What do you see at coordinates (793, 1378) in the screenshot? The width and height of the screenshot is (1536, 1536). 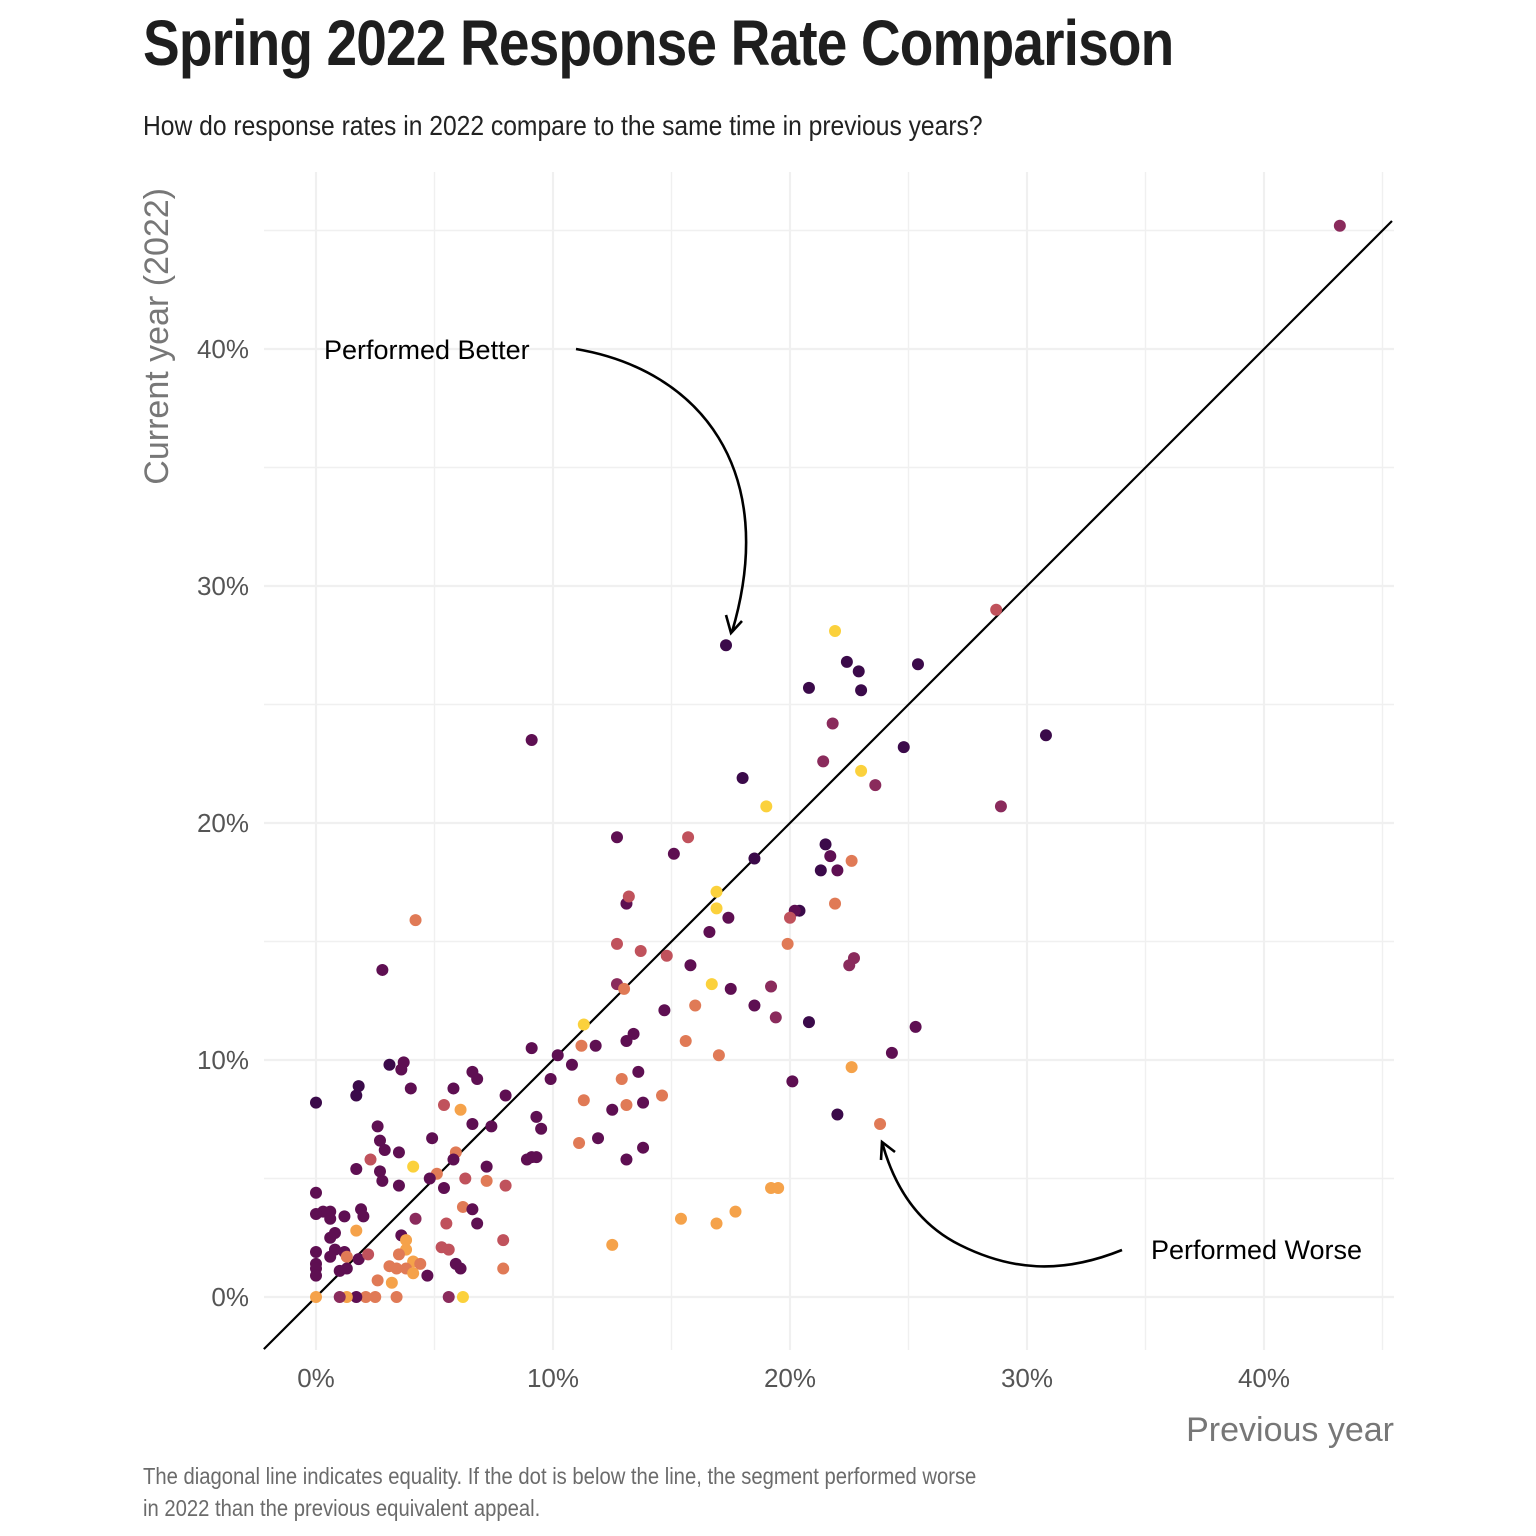 I see `x-axis-ticks: 0% 10% 20% 30% 40%` at bounding box center [793, 1378].